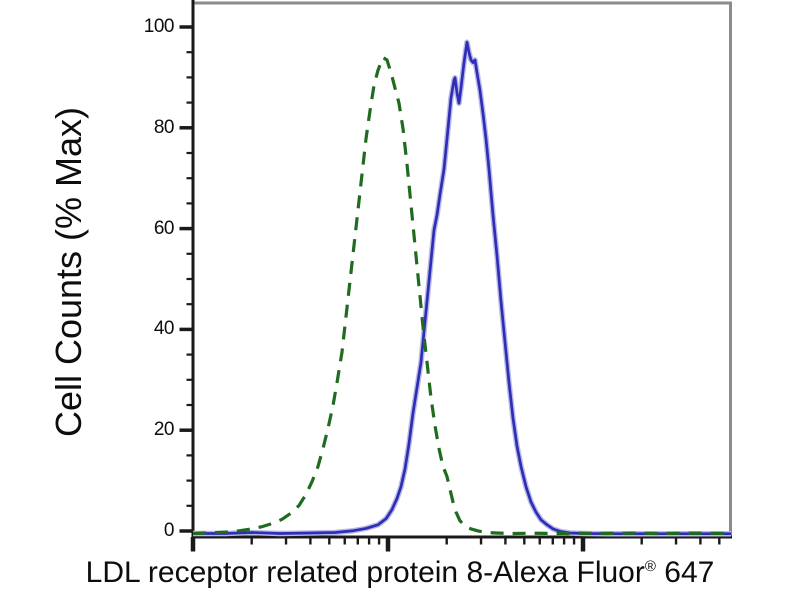  I want to click on y-tick-label-60: 60, so click(164, 228).